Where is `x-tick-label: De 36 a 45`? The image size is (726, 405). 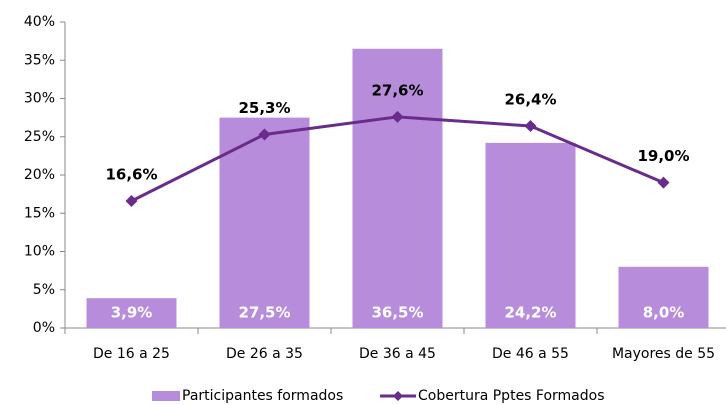
x-tick-label: De 36 a 45 is located at coordinates (397, 354).